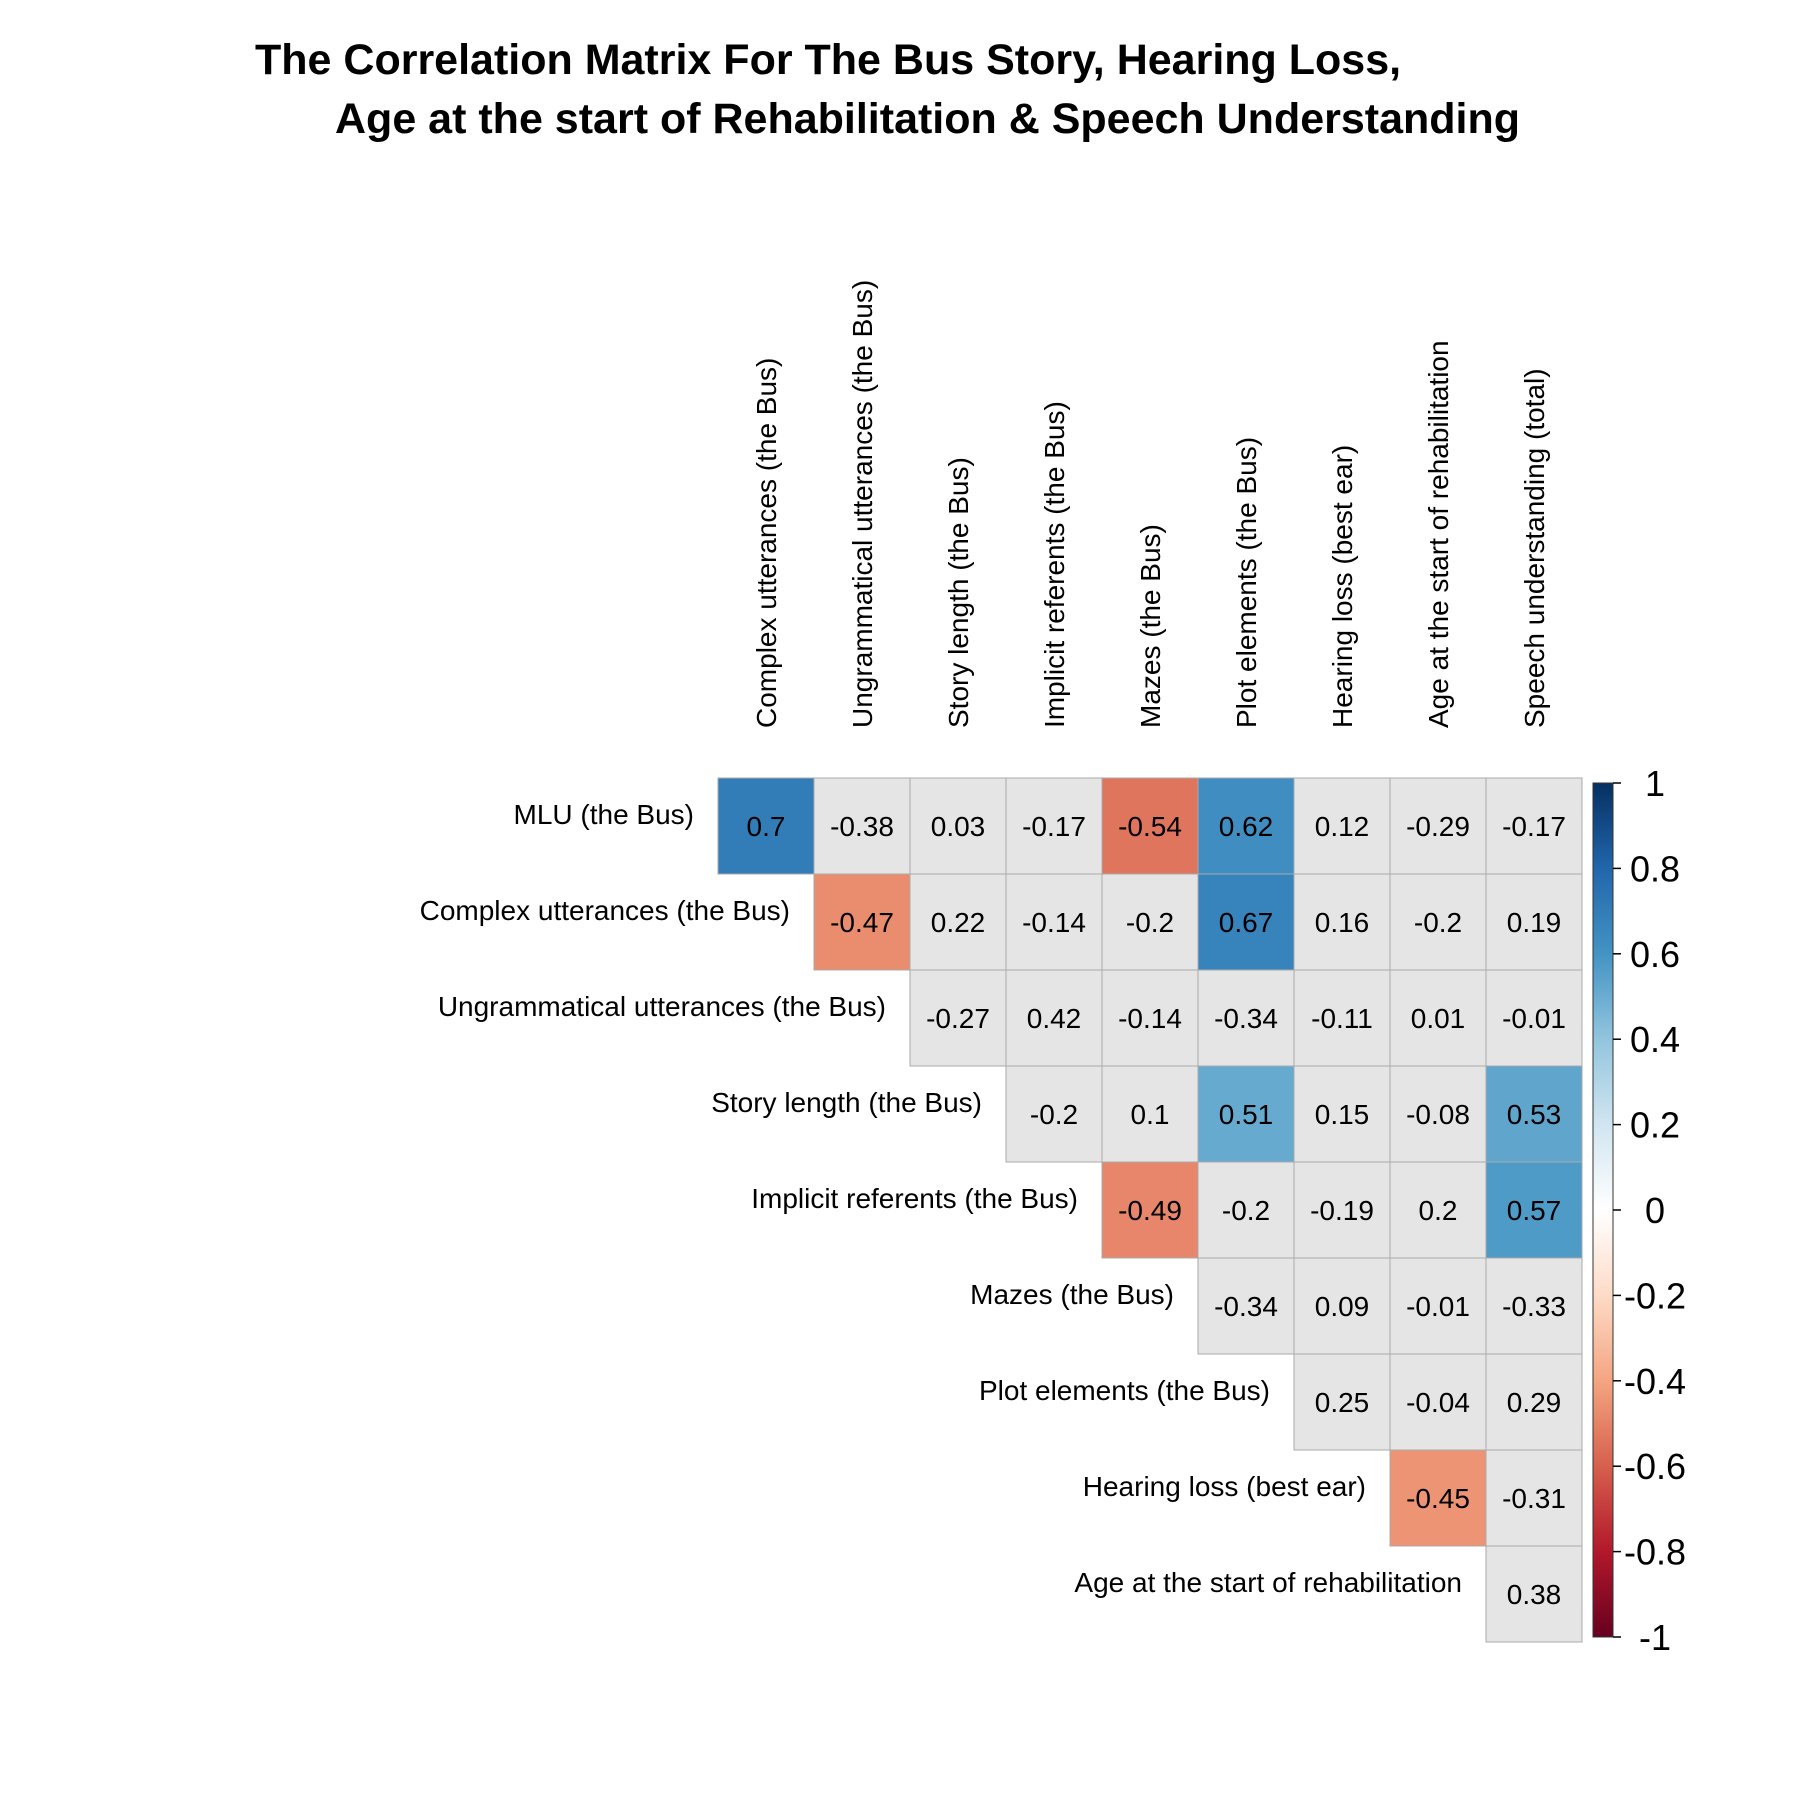  What do you see at coordinates (1342, 922) in the screenshot?
I see `cell-value-label: 0.16` at bounding box center [1342, 922].